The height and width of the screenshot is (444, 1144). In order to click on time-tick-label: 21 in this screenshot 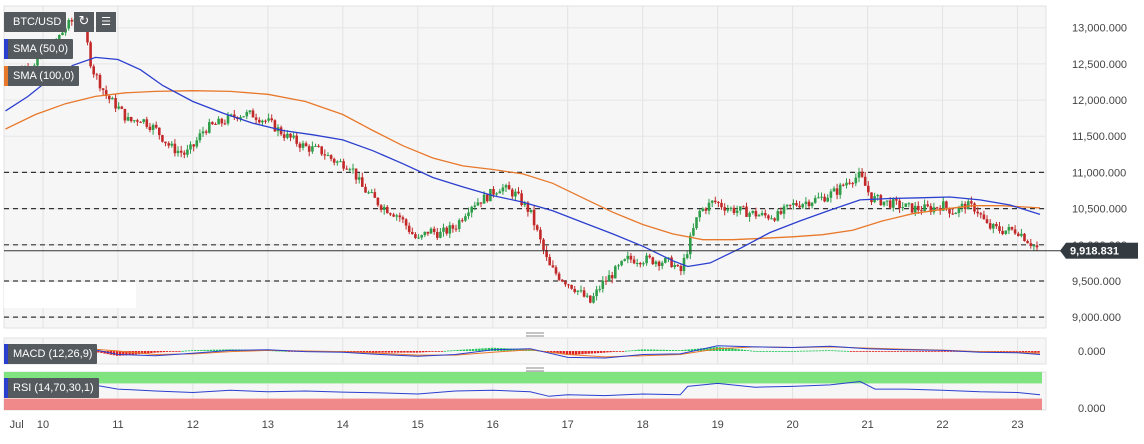, I will do `click(867, 425)`.